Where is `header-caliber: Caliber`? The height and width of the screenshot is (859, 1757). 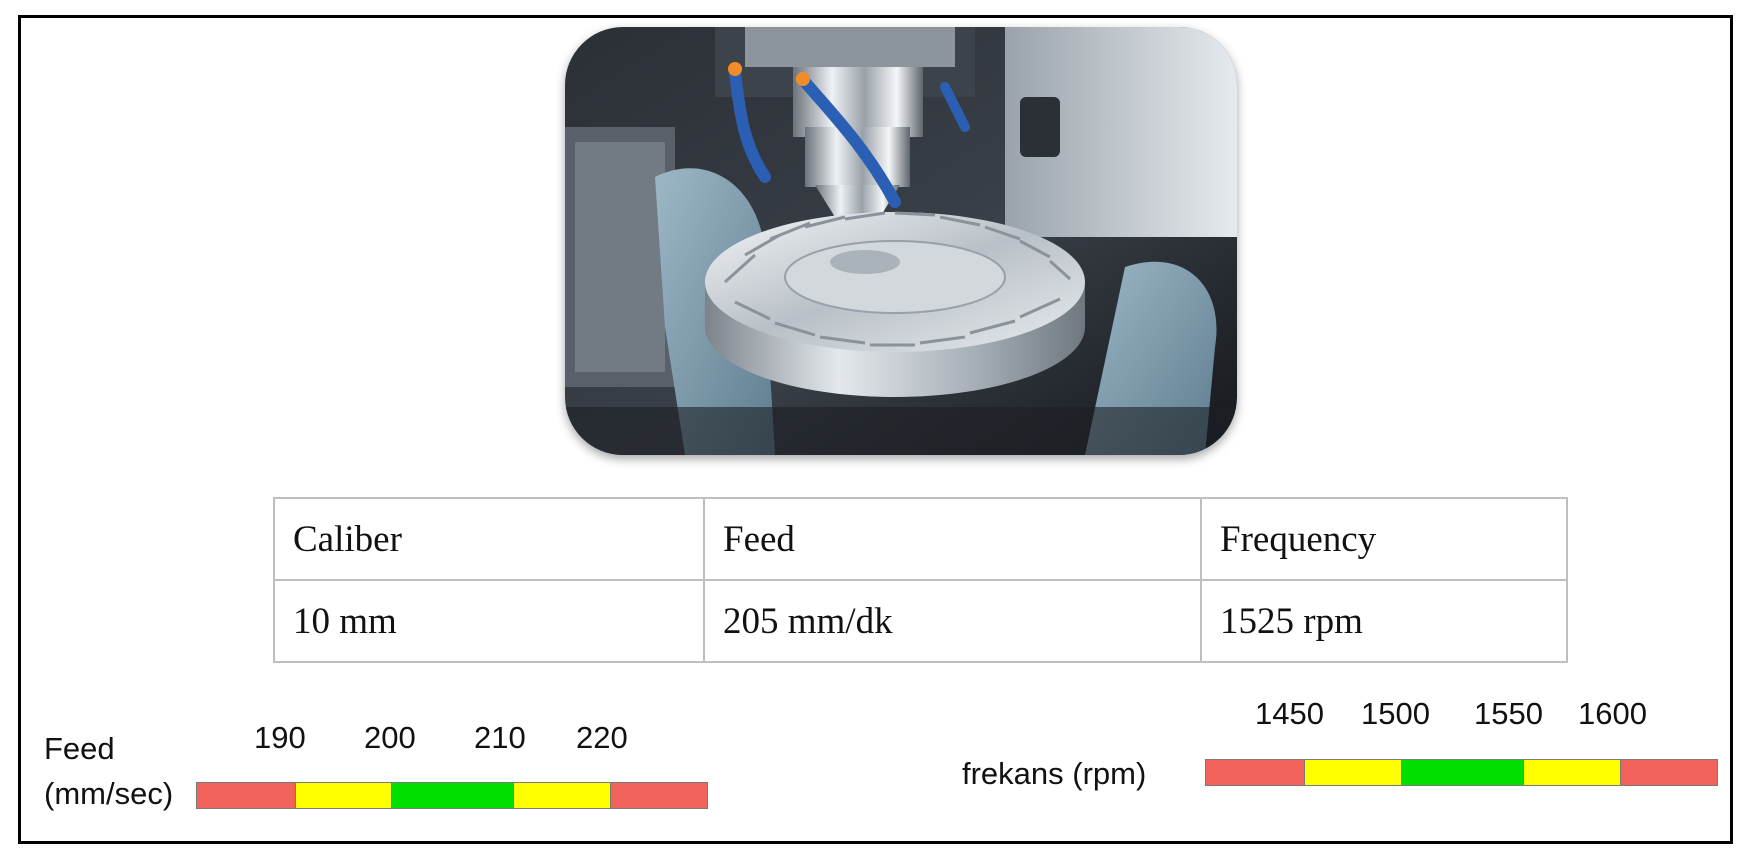
header-caliber: Caliber is located at coordinates (489, 539).